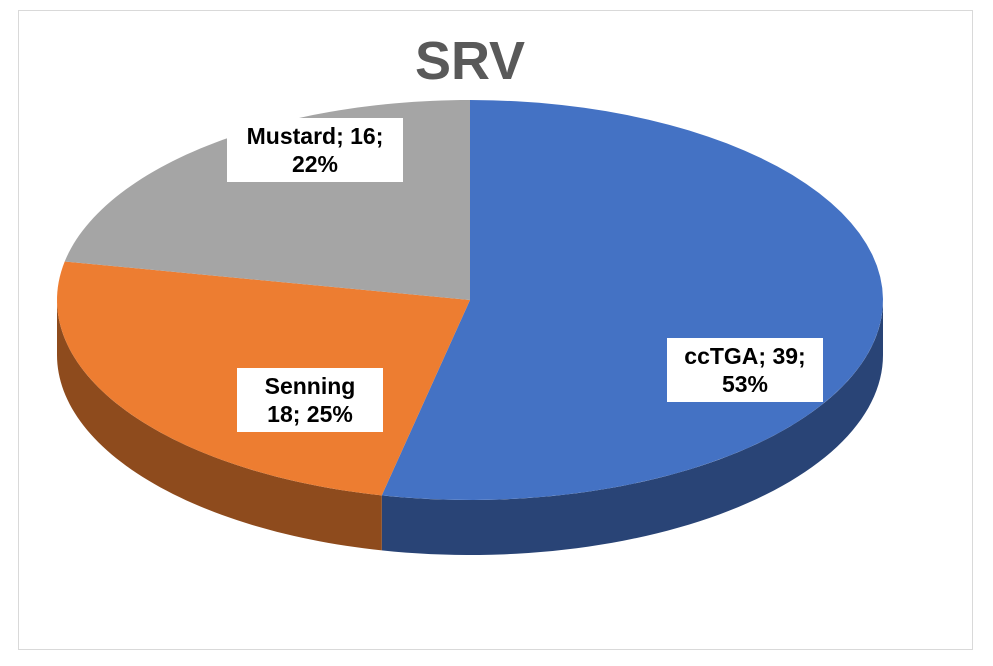 The width and height of the screenshot is (993, 666). I want to click on data-label: ccTGA; 39; 53%, so click(745, 370).